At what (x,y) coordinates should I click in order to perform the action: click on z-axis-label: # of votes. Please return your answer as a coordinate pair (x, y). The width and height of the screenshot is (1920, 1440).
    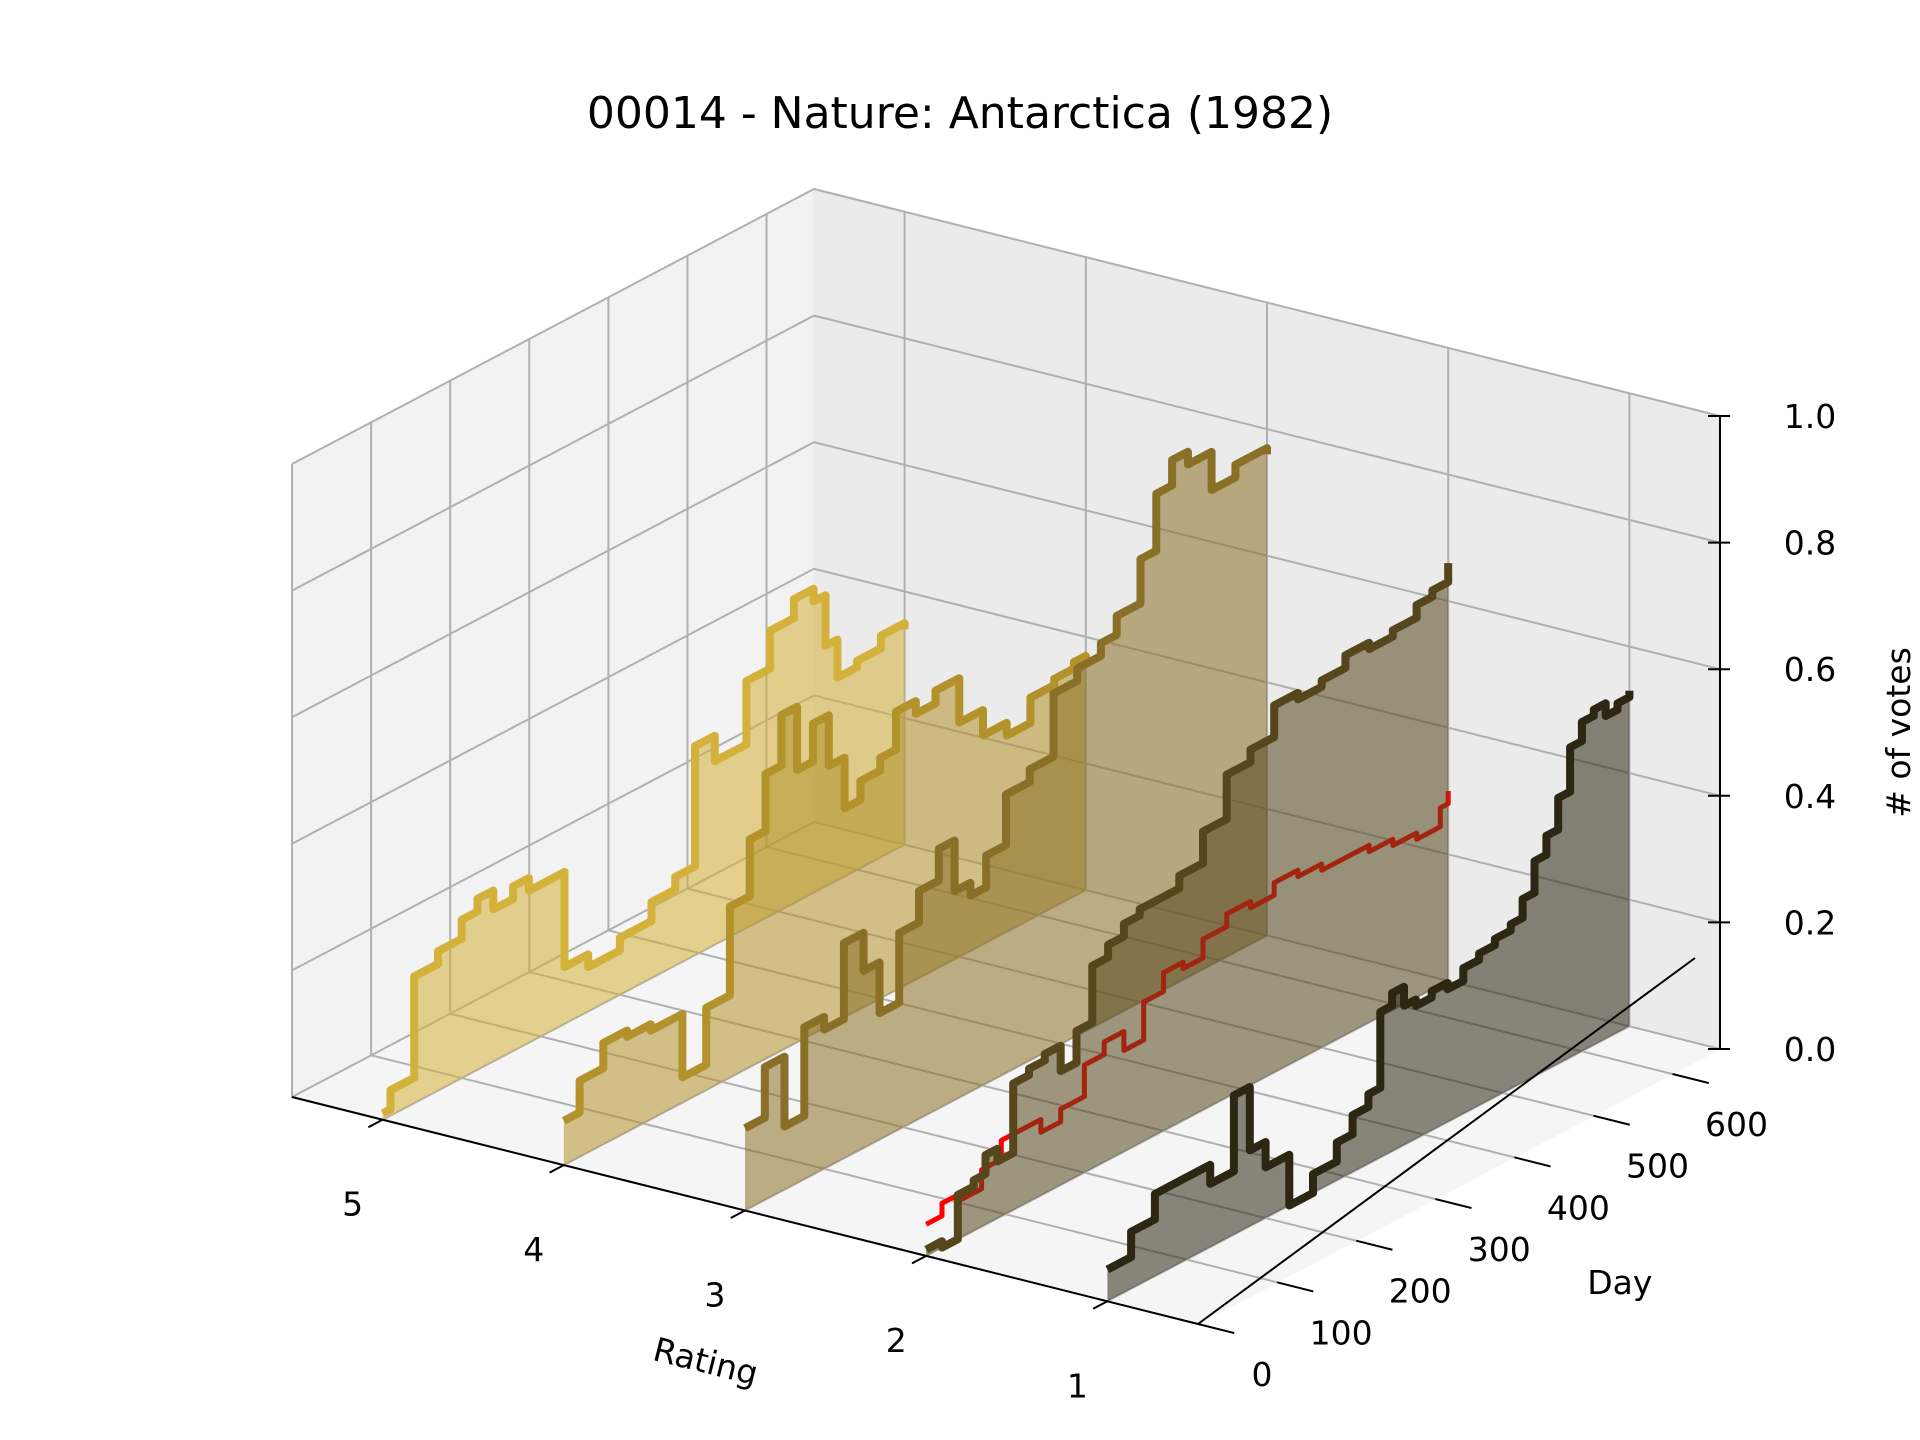
    Looking at the image, I should click on (1898, 732).